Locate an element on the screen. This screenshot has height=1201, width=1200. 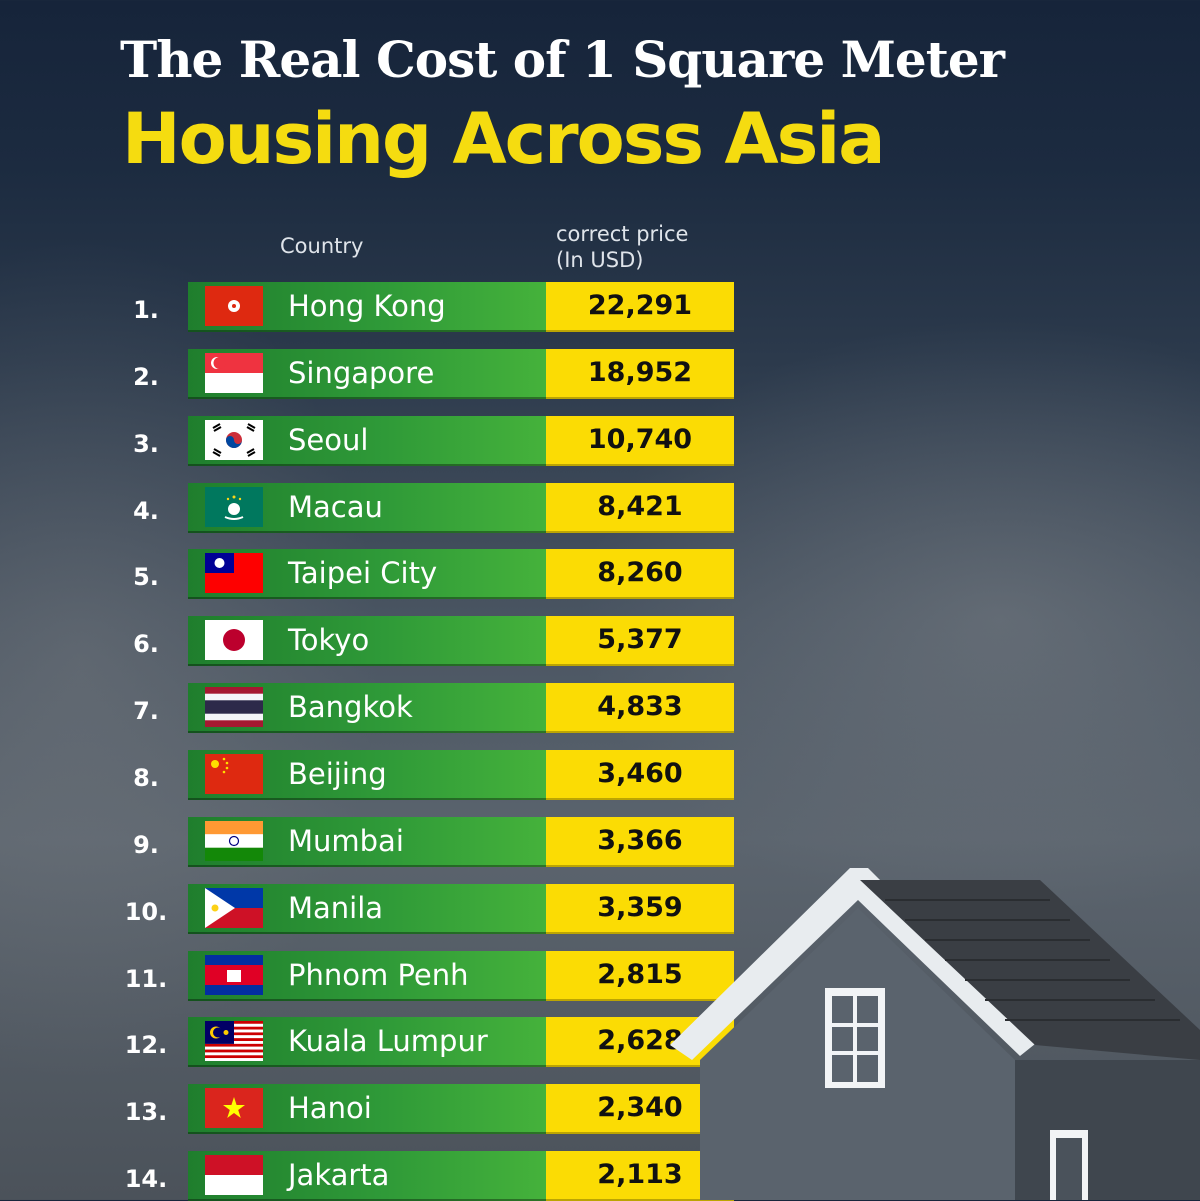
city-name: Manila is located at coordinates (336, 907).